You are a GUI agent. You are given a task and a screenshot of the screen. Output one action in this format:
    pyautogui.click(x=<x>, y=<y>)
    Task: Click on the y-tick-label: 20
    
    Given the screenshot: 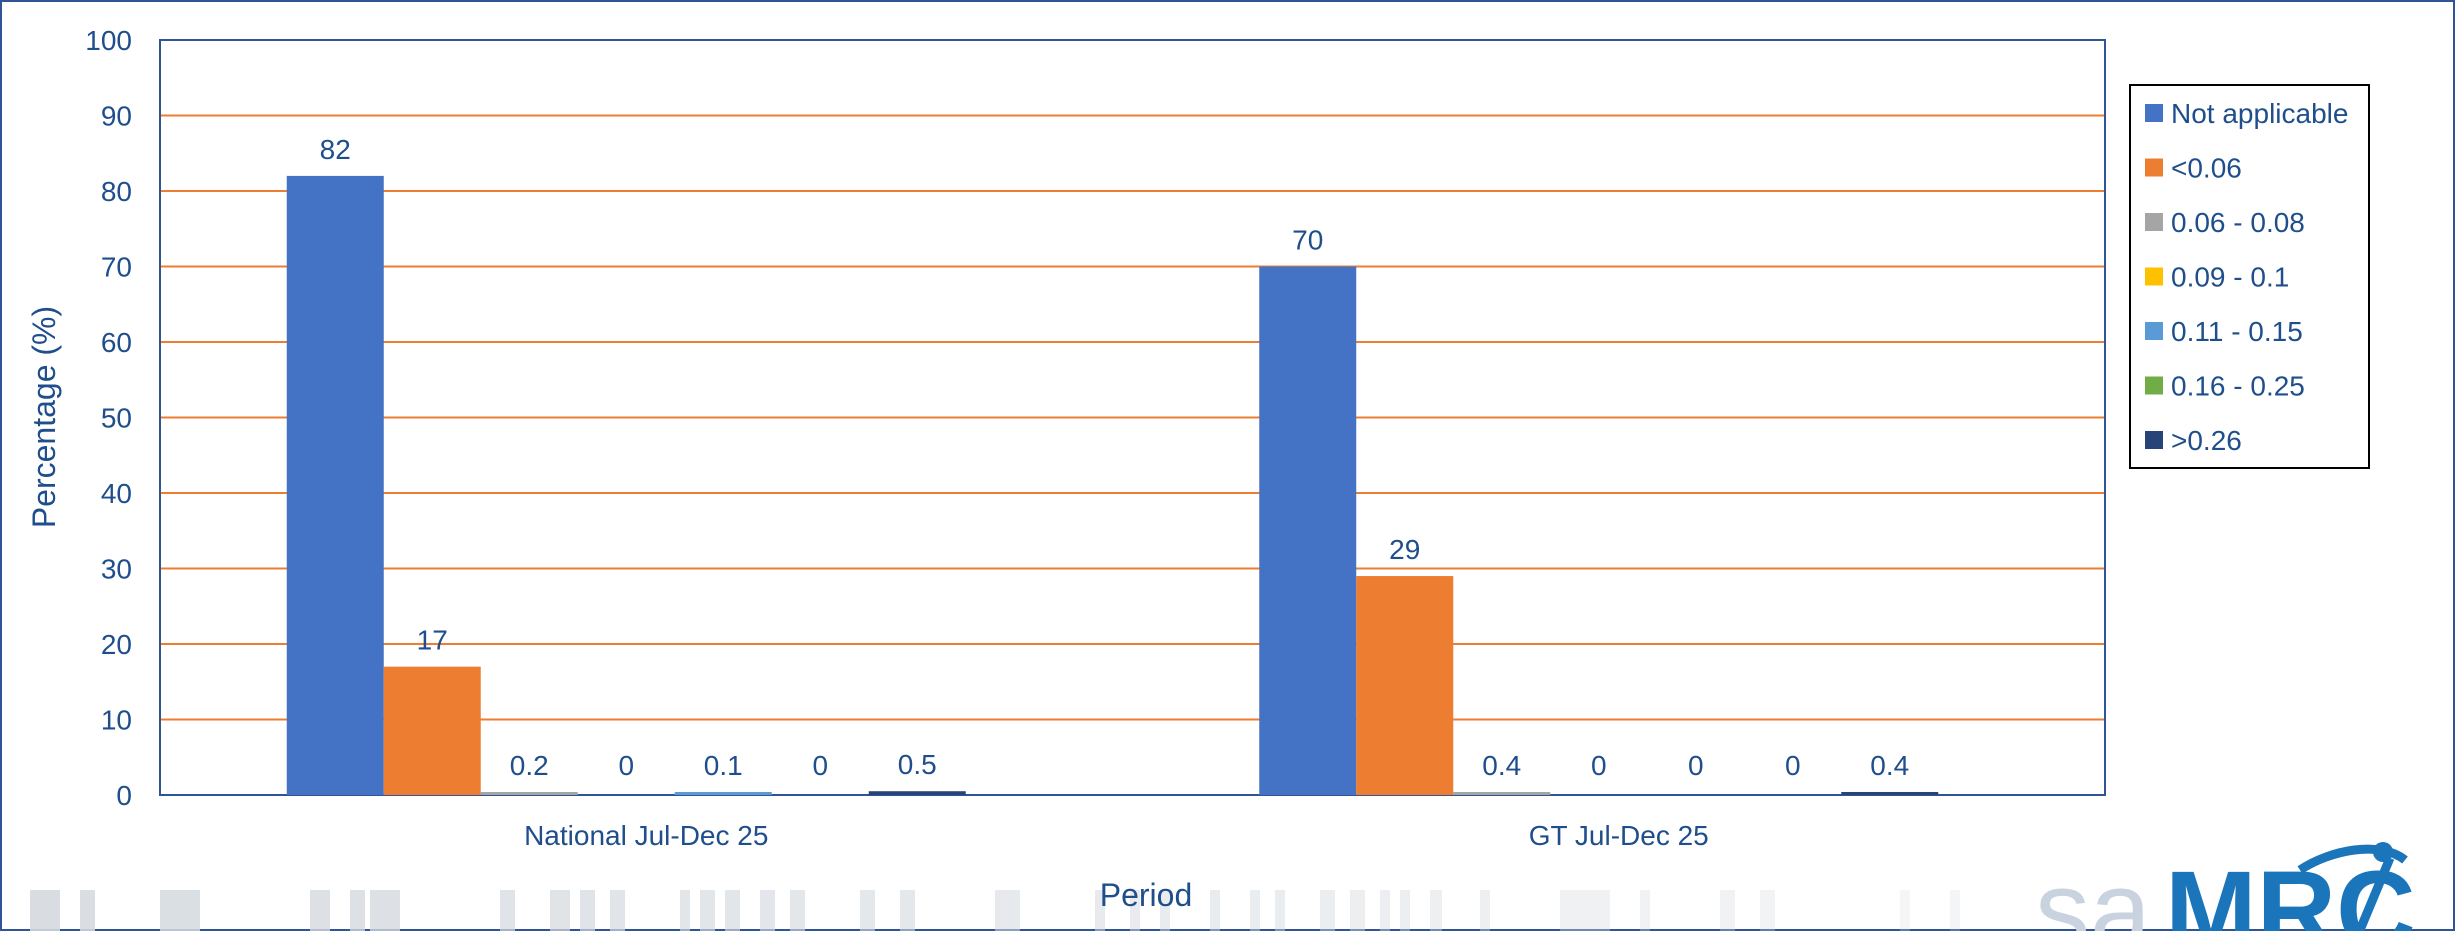 What is the action you would take?
    pyautogui.click(x=116, y=644)
    